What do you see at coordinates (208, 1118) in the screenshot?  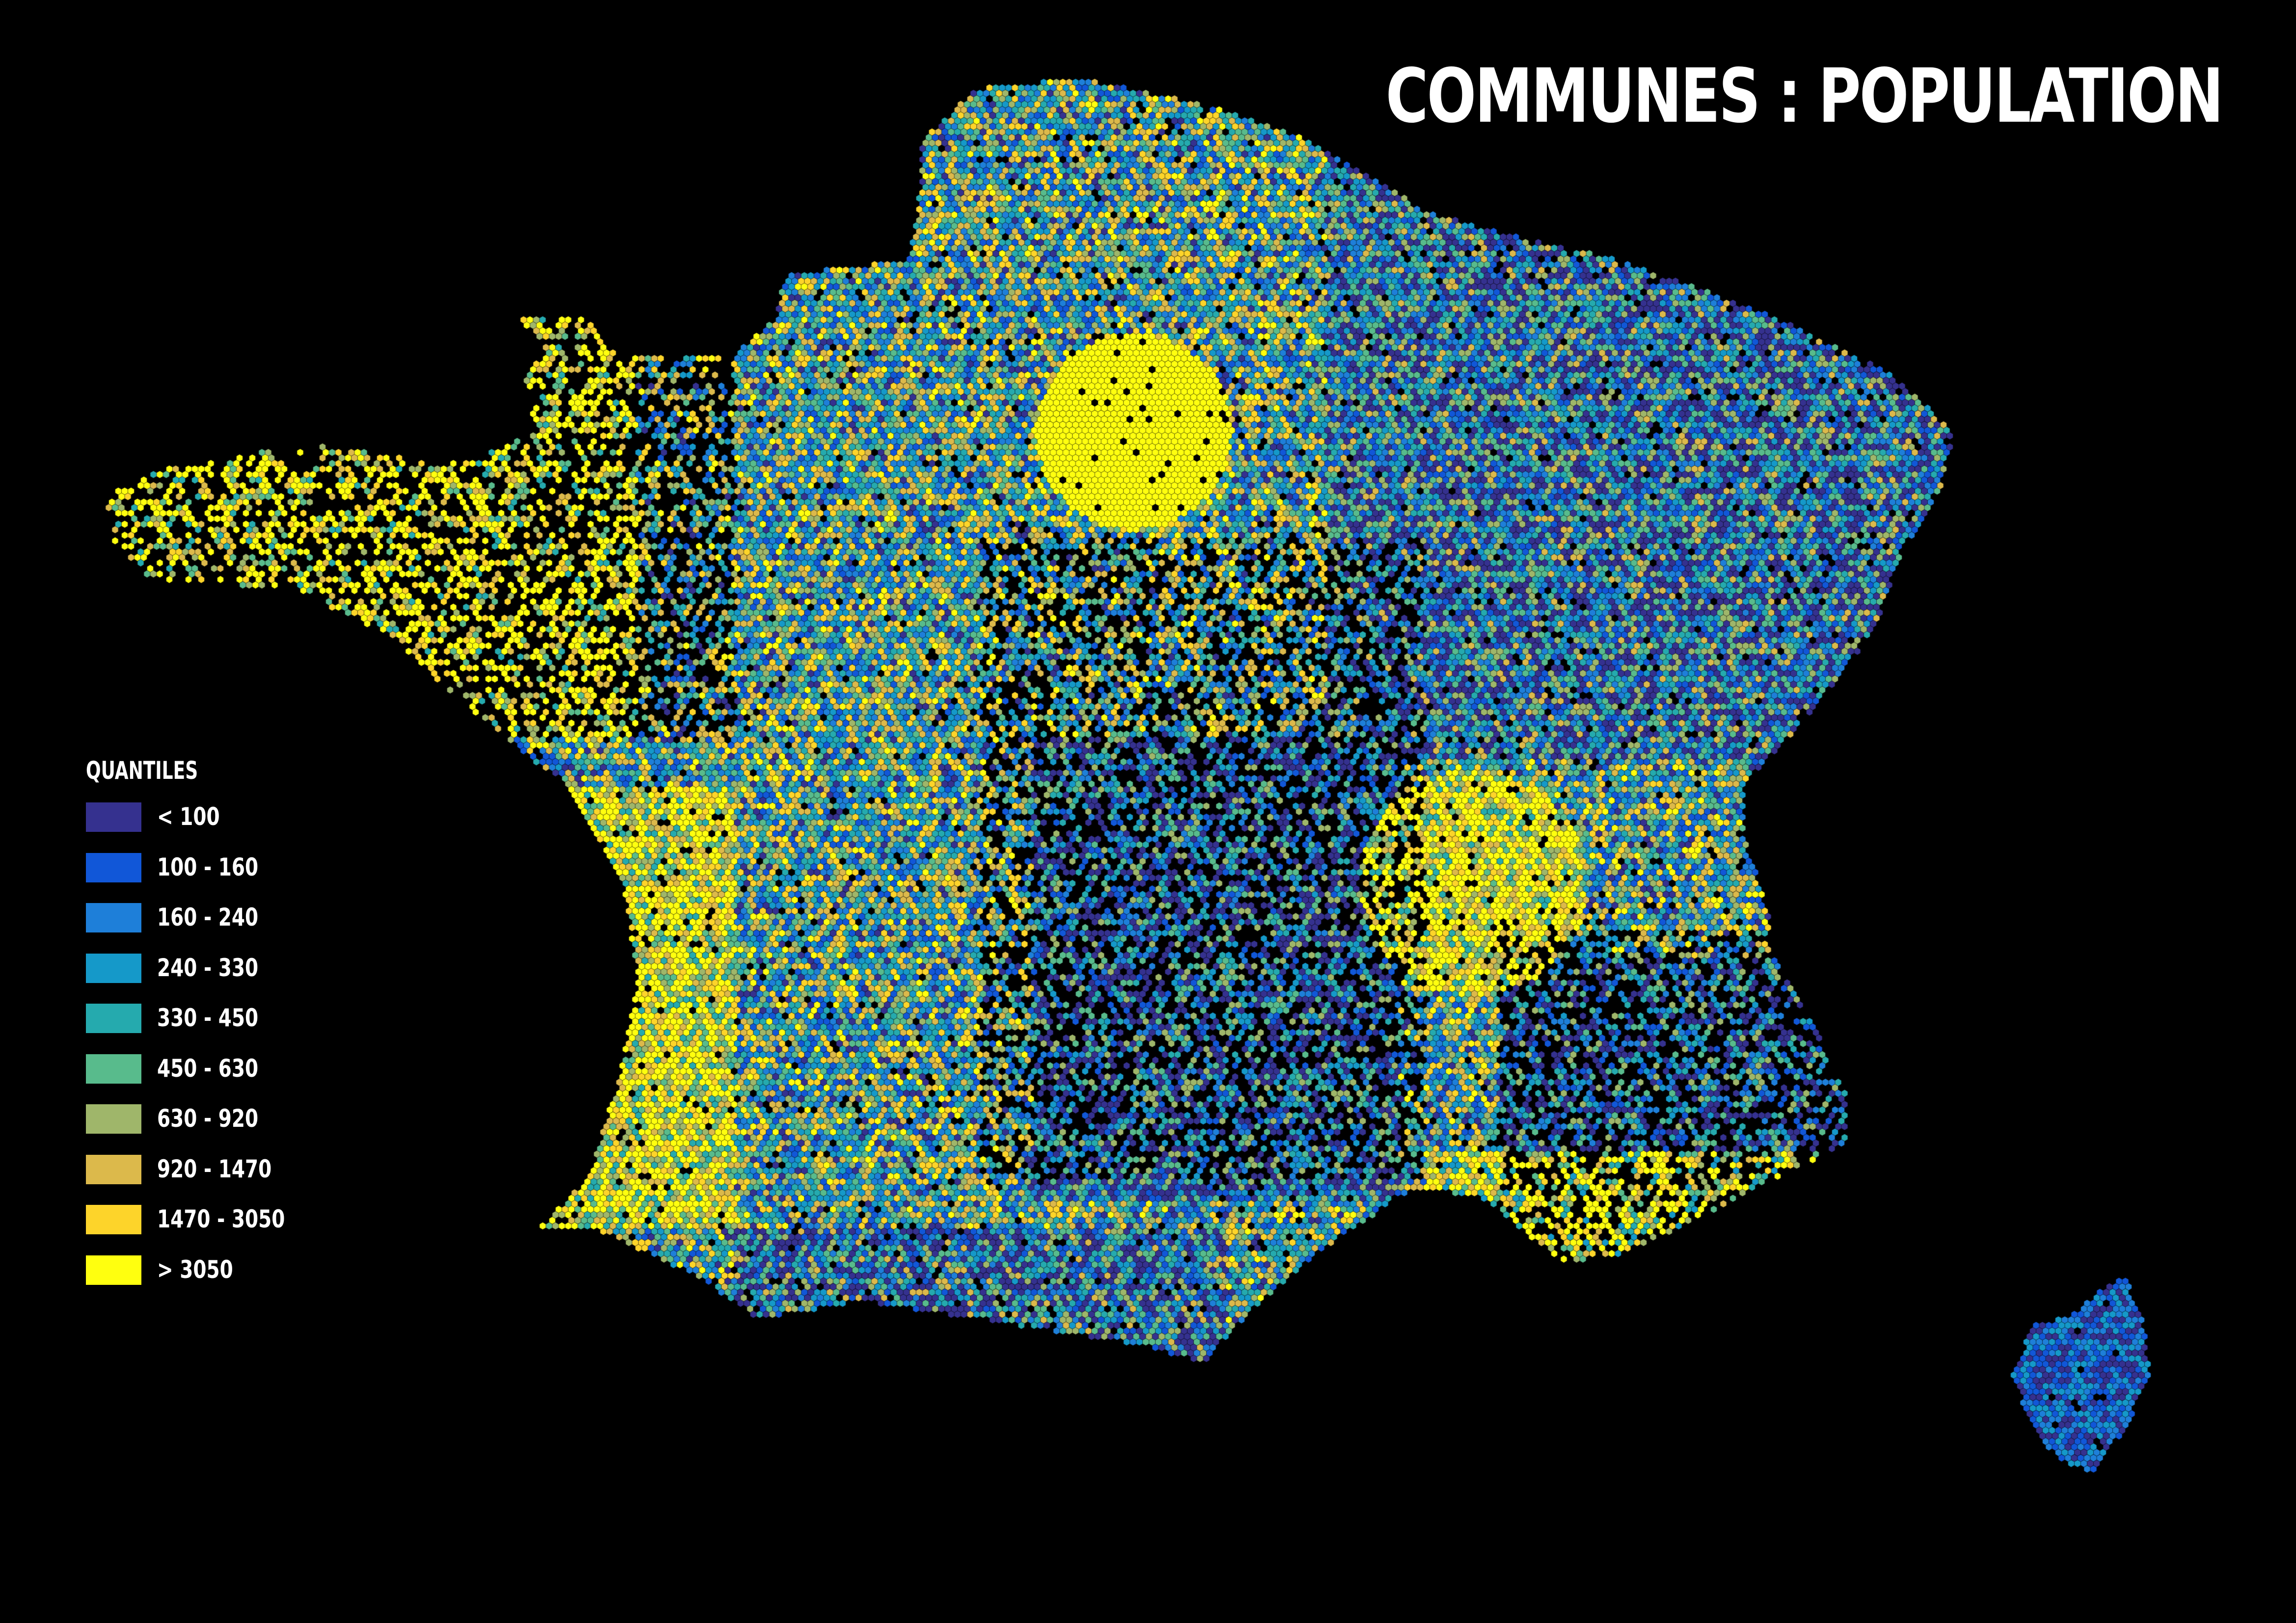 I see `legend-label: 630 - 920` at bounding box center [208, 1118].